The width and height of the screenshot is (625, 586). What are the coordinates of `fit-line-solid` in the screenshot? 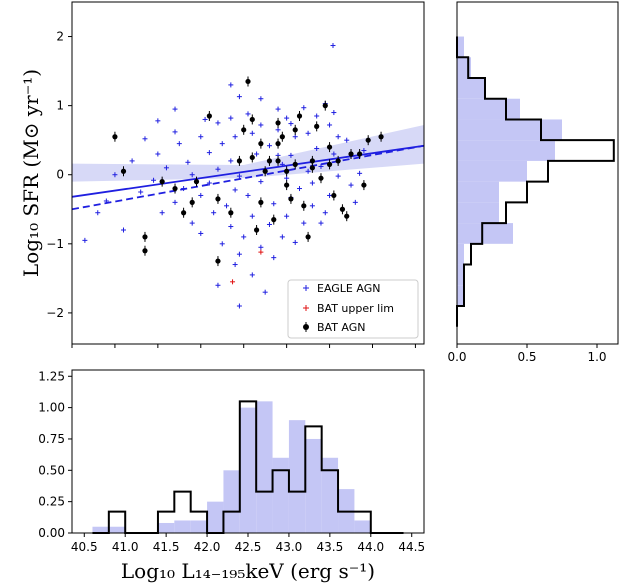 It's located at (248, 171).